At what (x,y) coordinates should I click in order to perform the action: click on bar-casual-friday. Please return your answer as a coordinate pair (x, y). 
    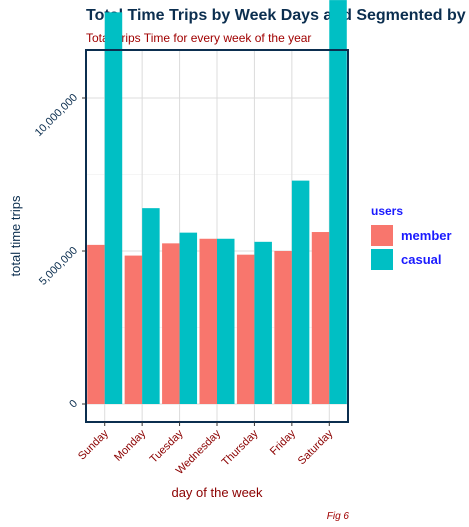
    Looking at the image, I should click on (300, 292).